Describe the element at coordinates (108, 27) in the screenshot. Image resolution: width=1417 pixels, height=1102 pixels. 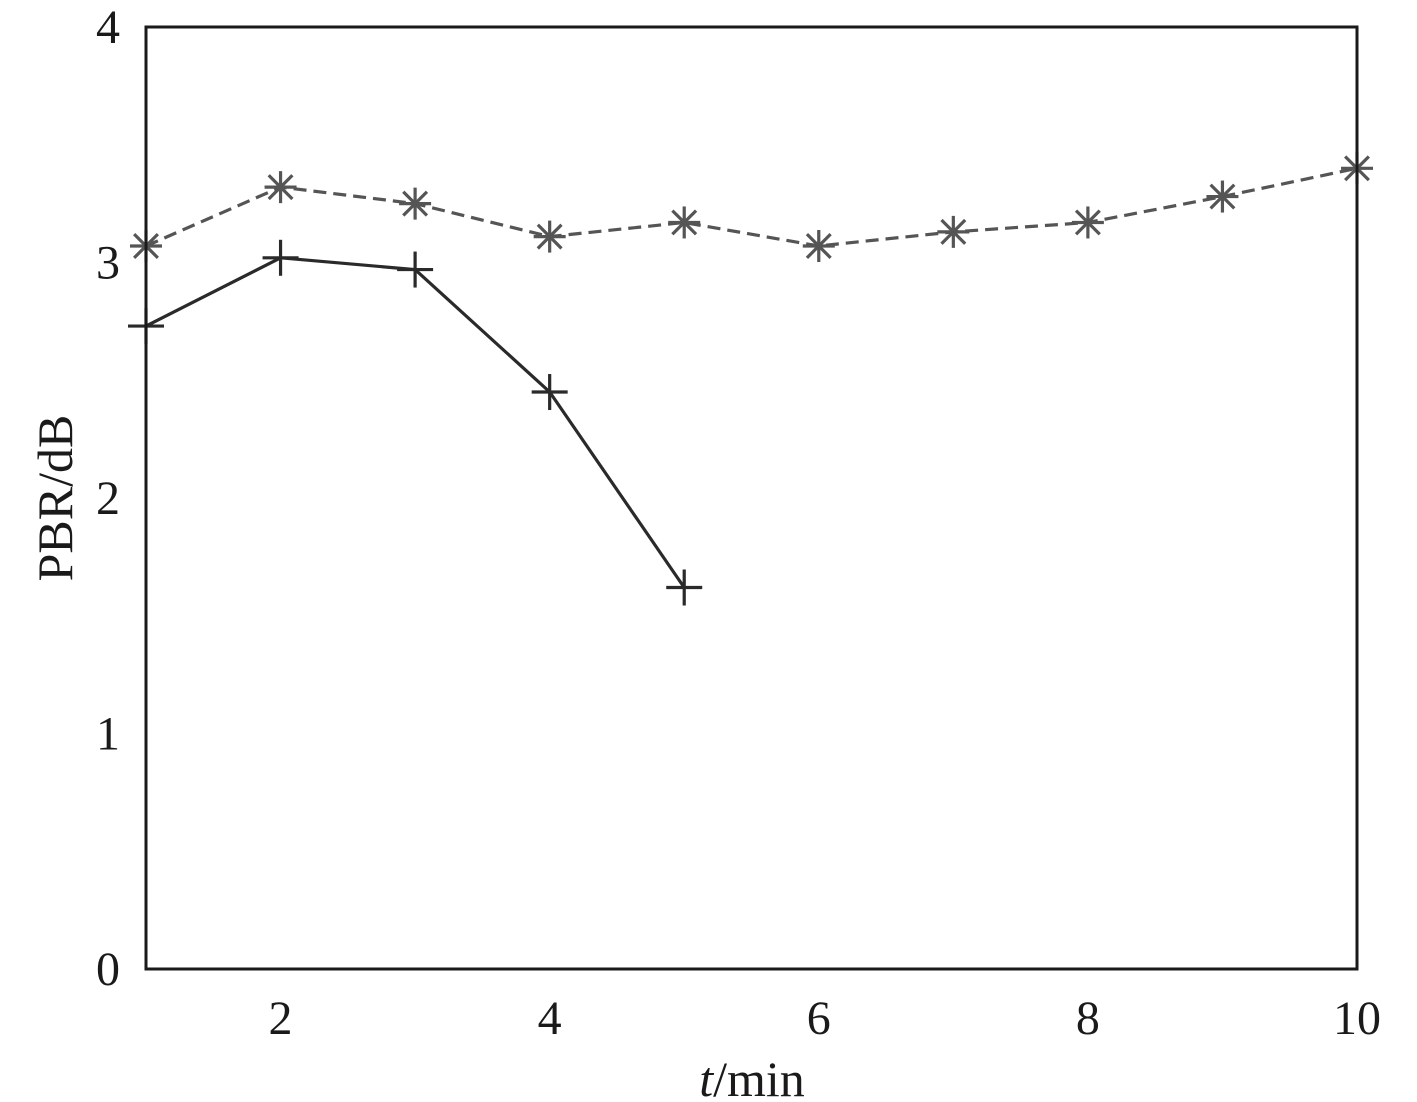
I see `y-tick-label: 4` at that location.